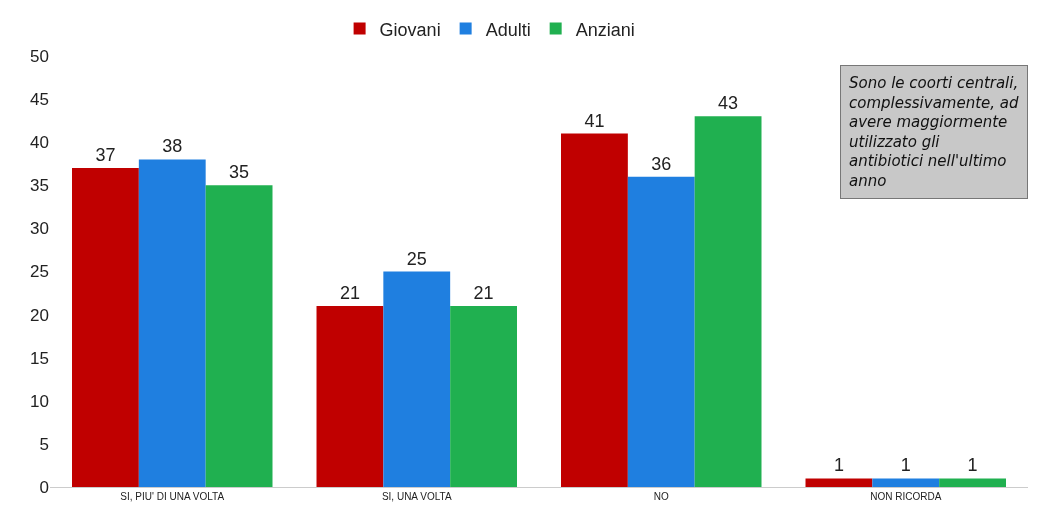 The height and width of the screenshot is (527, 1038). I want to click on y-tick-label: 0, so click(44, 487).